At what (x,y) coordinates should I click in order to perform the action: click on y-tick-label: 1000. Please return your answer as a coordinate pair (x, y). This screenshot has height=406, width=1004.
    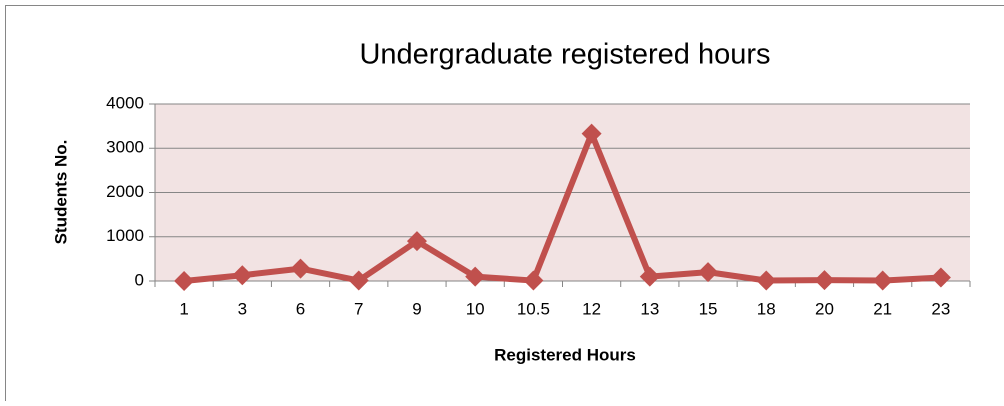
    Looking at the image, I should click on (125, 235).